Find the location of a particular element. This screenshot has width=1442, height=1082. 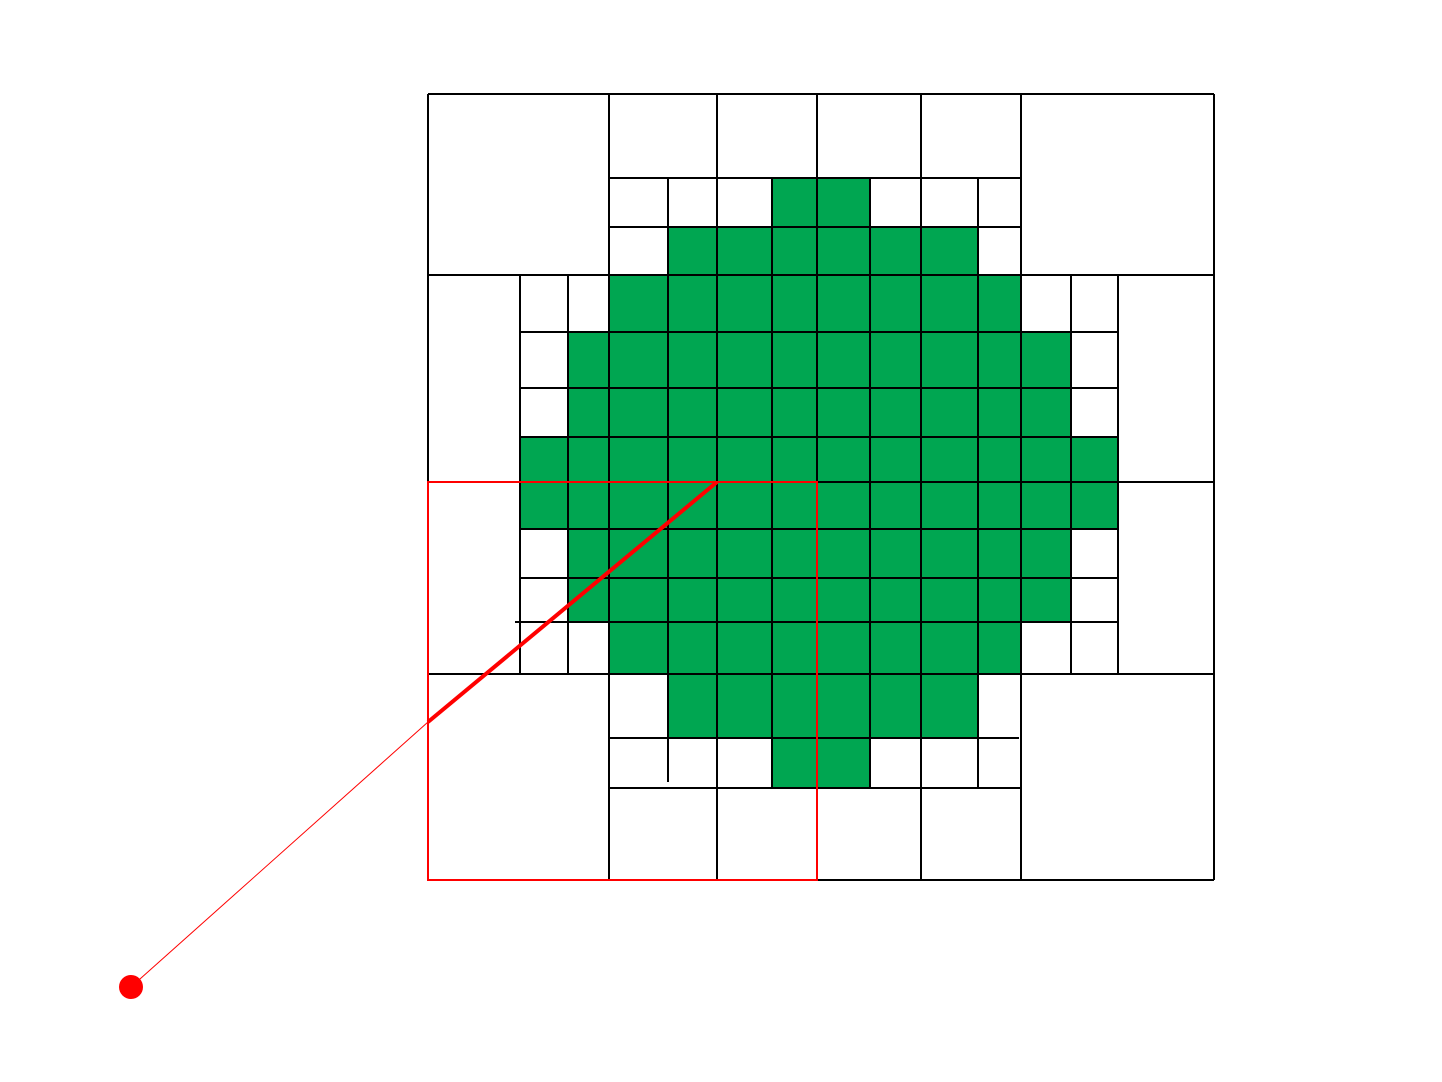

highlight-box is located at coordinates (622, 681).